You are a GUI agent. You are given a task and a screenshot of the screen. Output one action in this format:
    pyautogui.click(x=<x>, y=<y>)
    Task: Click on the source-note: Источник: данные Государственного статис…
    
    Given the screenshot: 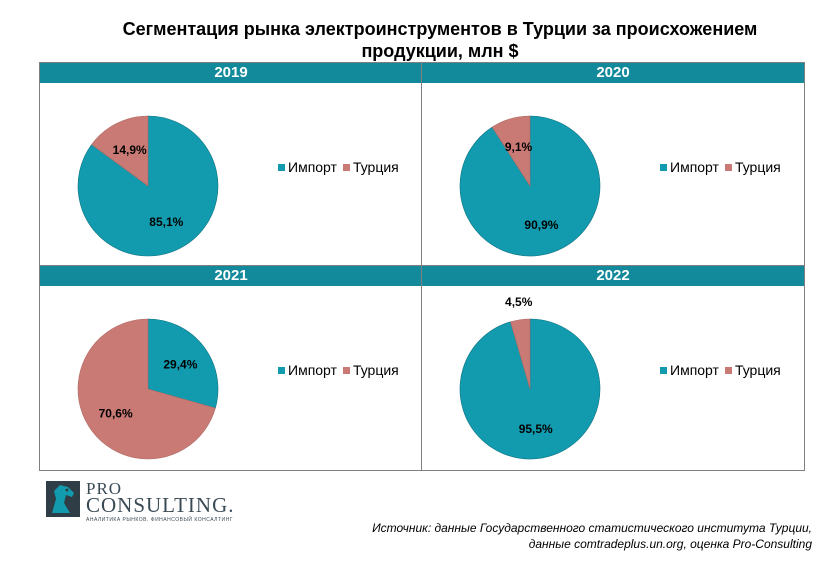 What is the action you would take?
    pyautogui.click(x=592, y=536)
    